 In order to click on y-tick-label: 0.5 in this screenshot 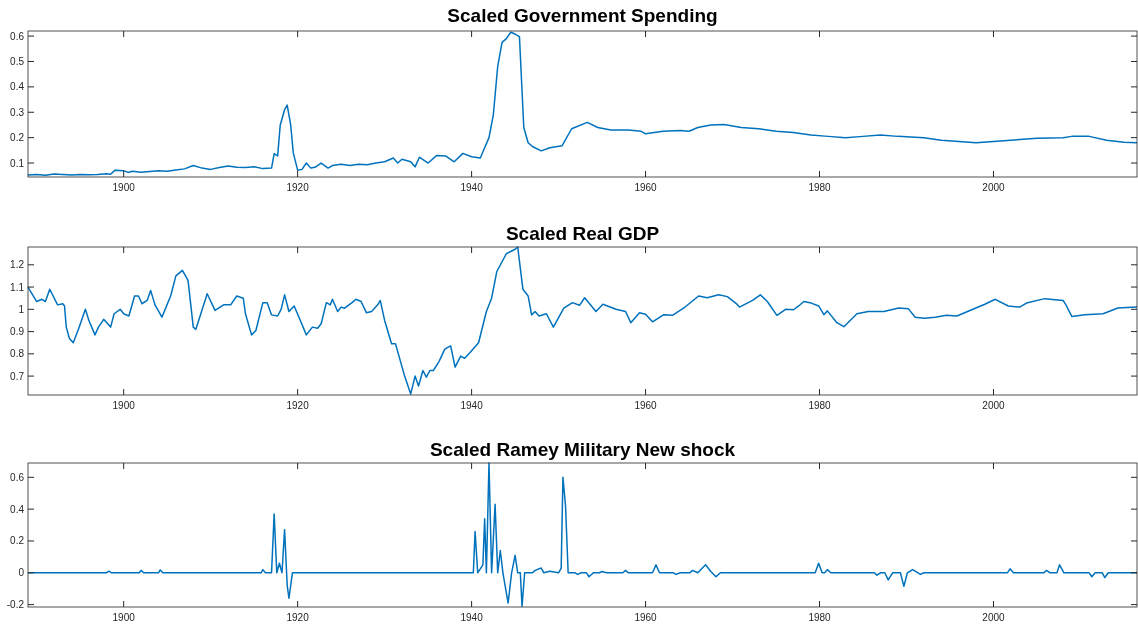, I will do `click(17, 61)`.